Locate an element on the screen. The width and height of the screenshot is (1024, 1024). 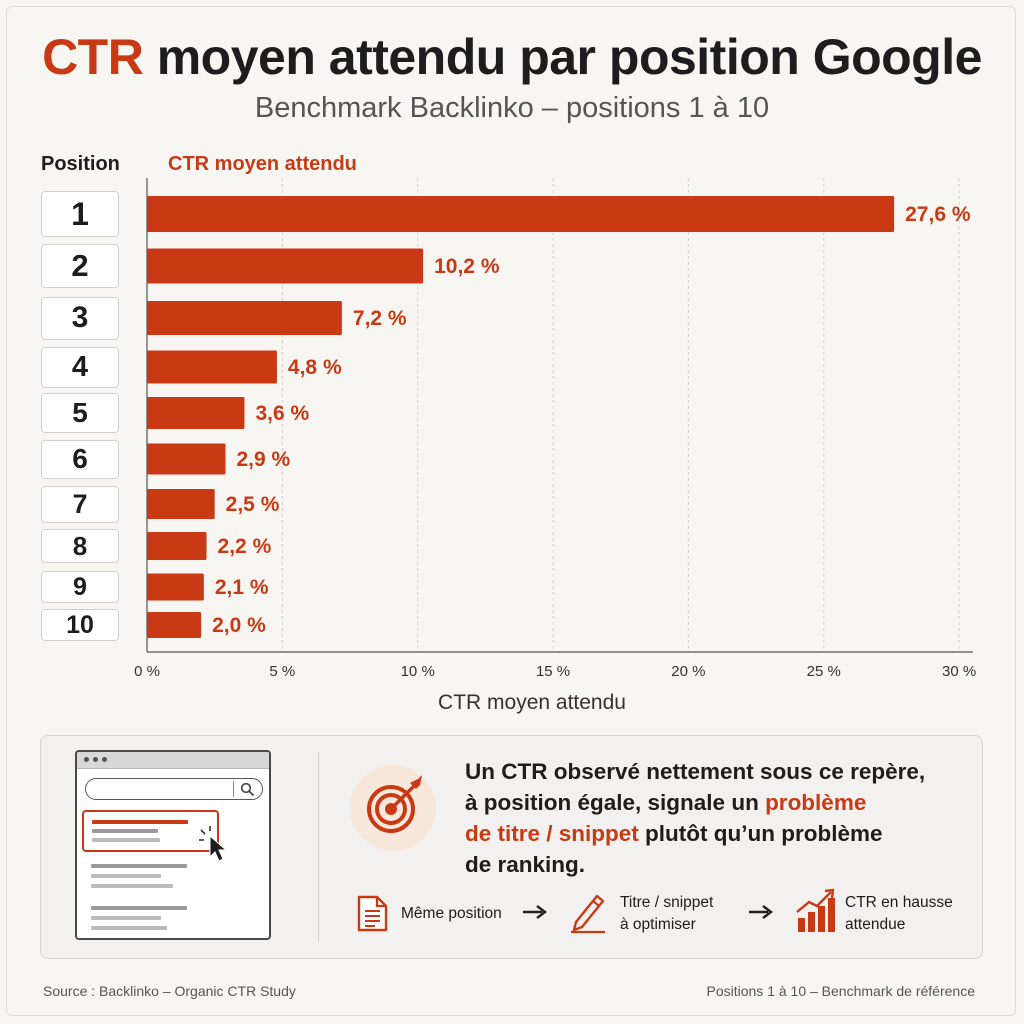
bar-value-label: 2,1 % is located at coordinates (242, 587).